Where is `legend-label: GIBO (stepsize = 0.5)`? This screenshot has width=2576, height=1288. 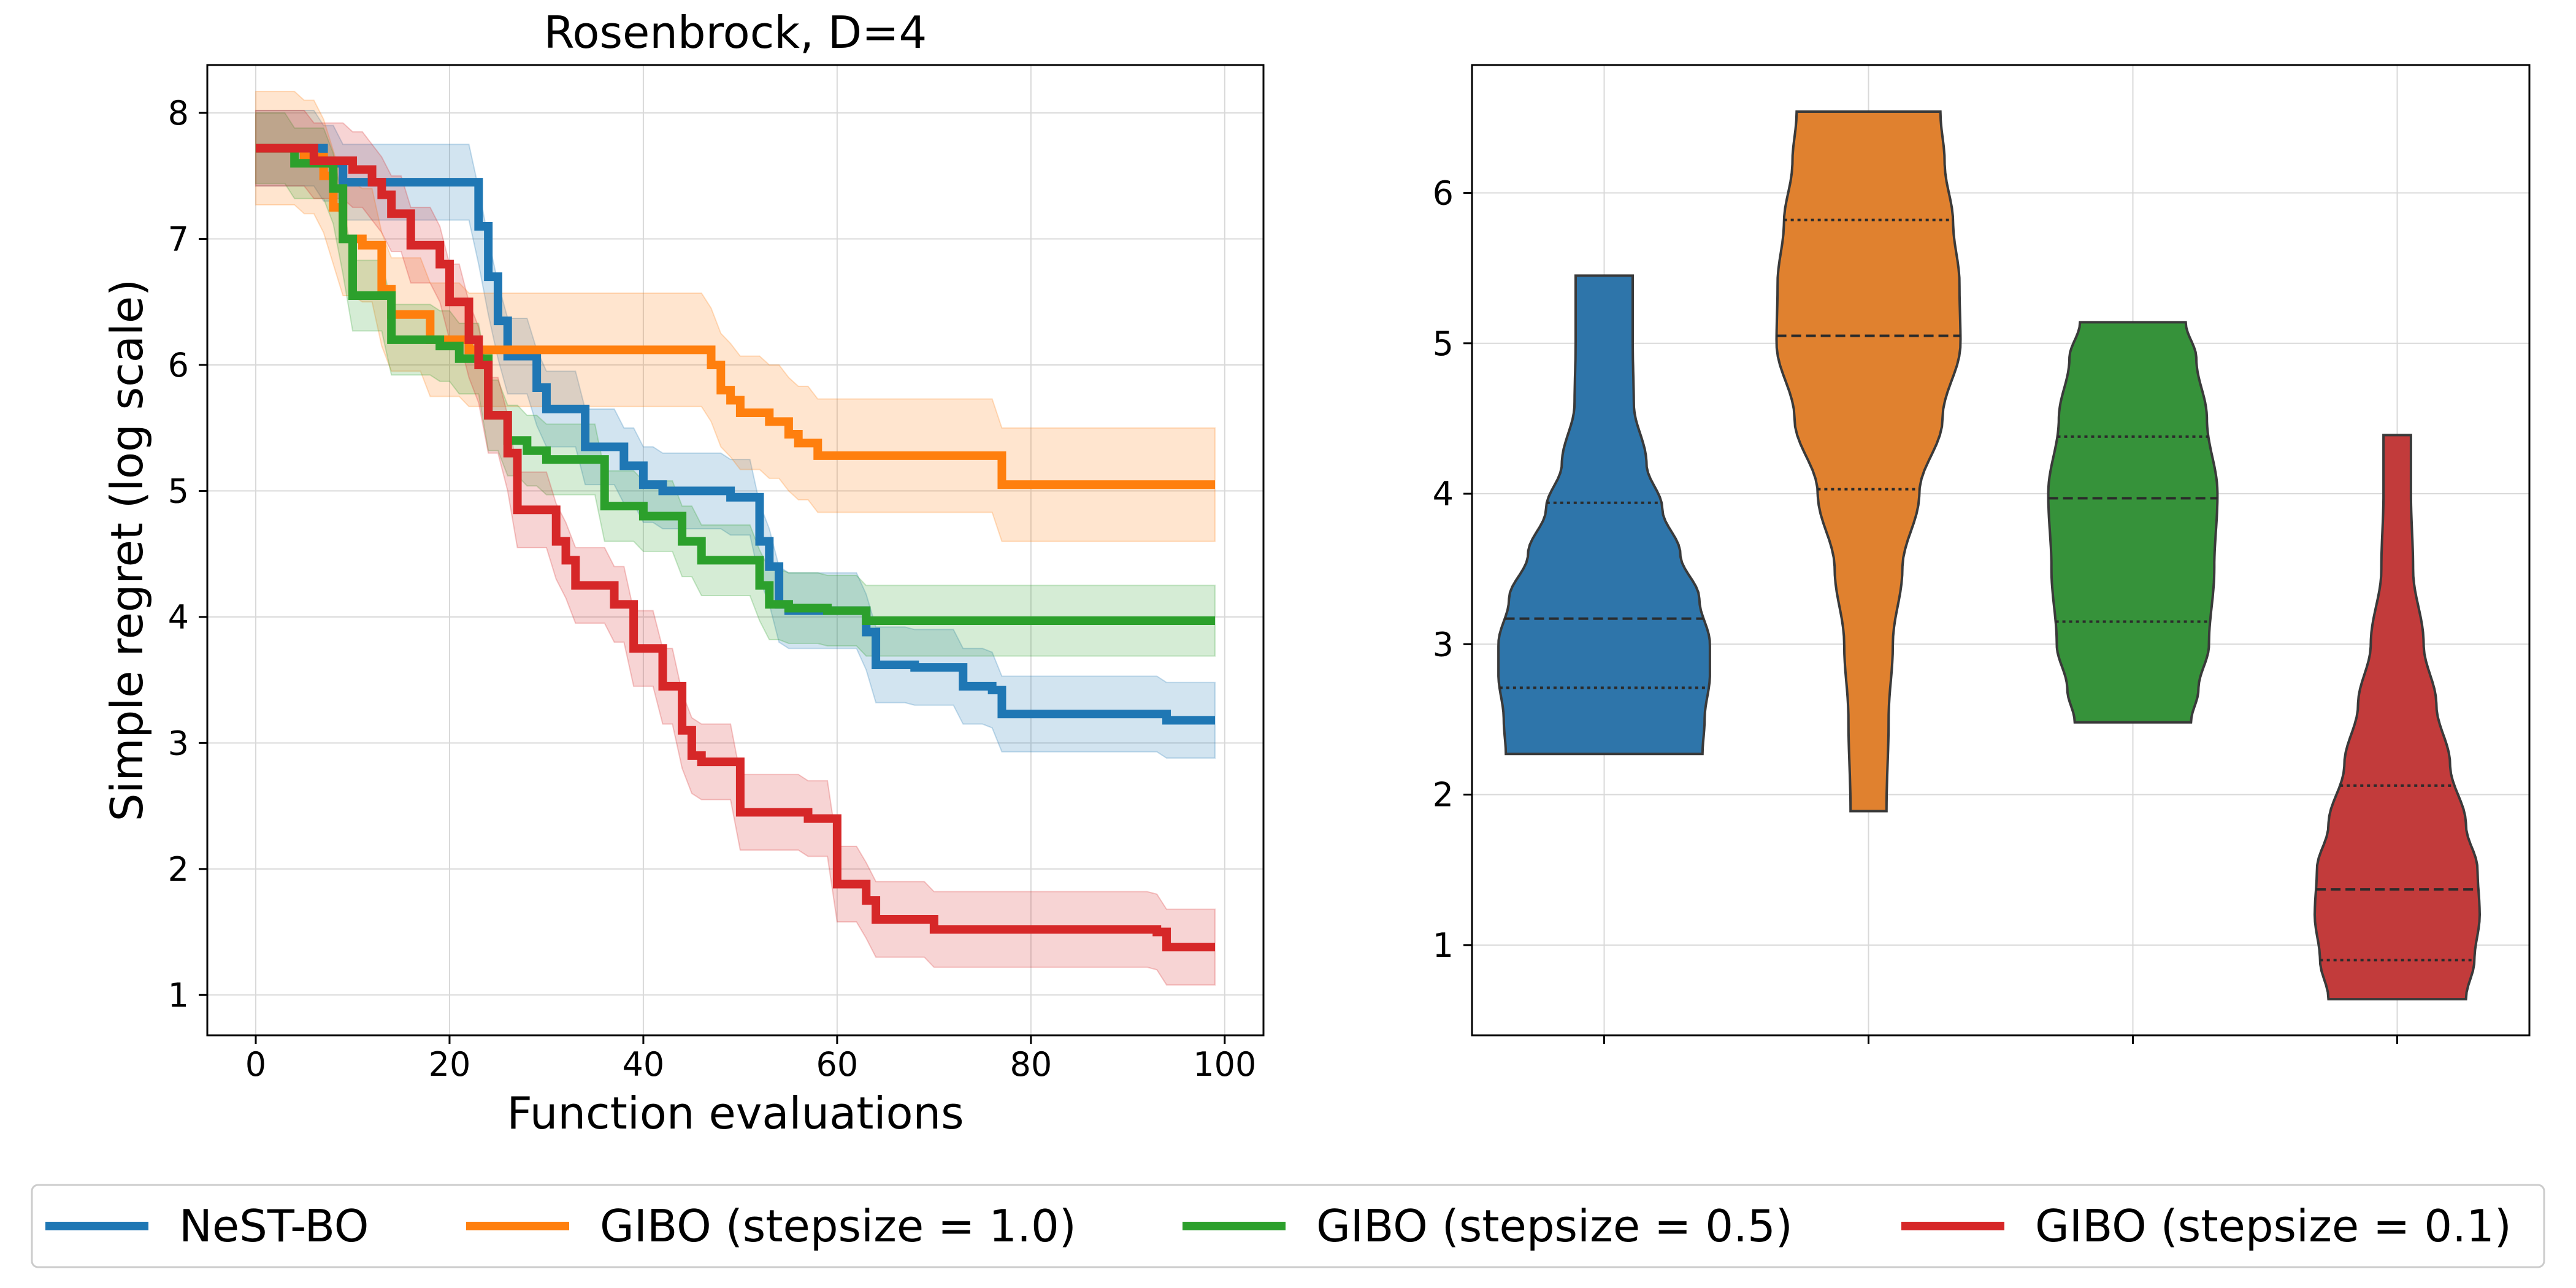
legend-label: GIBO (stepsize = 0.5) is located at coordinates (1554, 1226).